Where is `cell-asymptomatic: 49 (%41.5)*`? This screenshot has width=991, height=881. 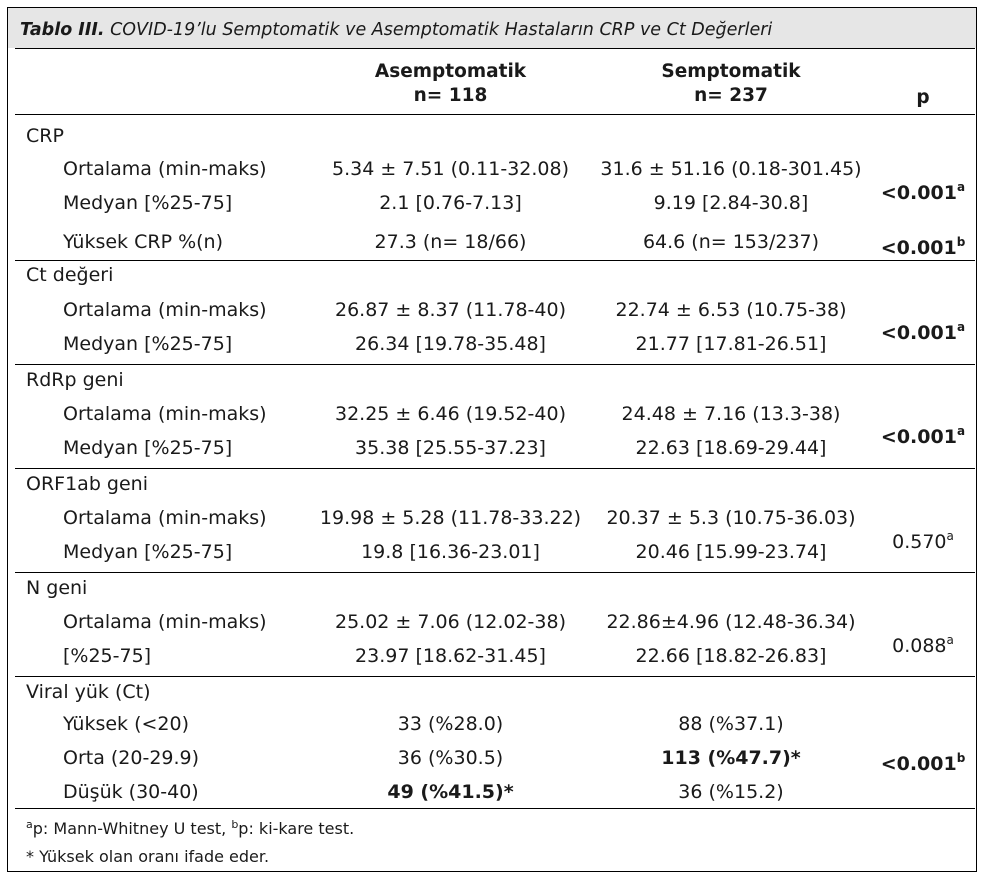 cell-asymptomatic: 49 (%41.5)* is located at coordinates (450, 792).